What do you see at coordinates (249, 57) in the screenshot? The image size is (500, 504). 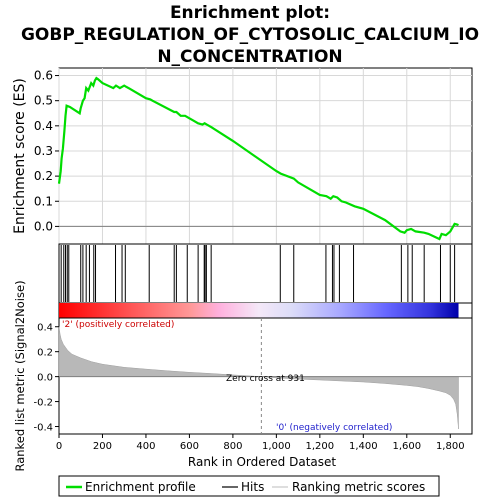 I see `chart-title-line-3: N_CONCENTRATION` at bounding box center [249, 57].